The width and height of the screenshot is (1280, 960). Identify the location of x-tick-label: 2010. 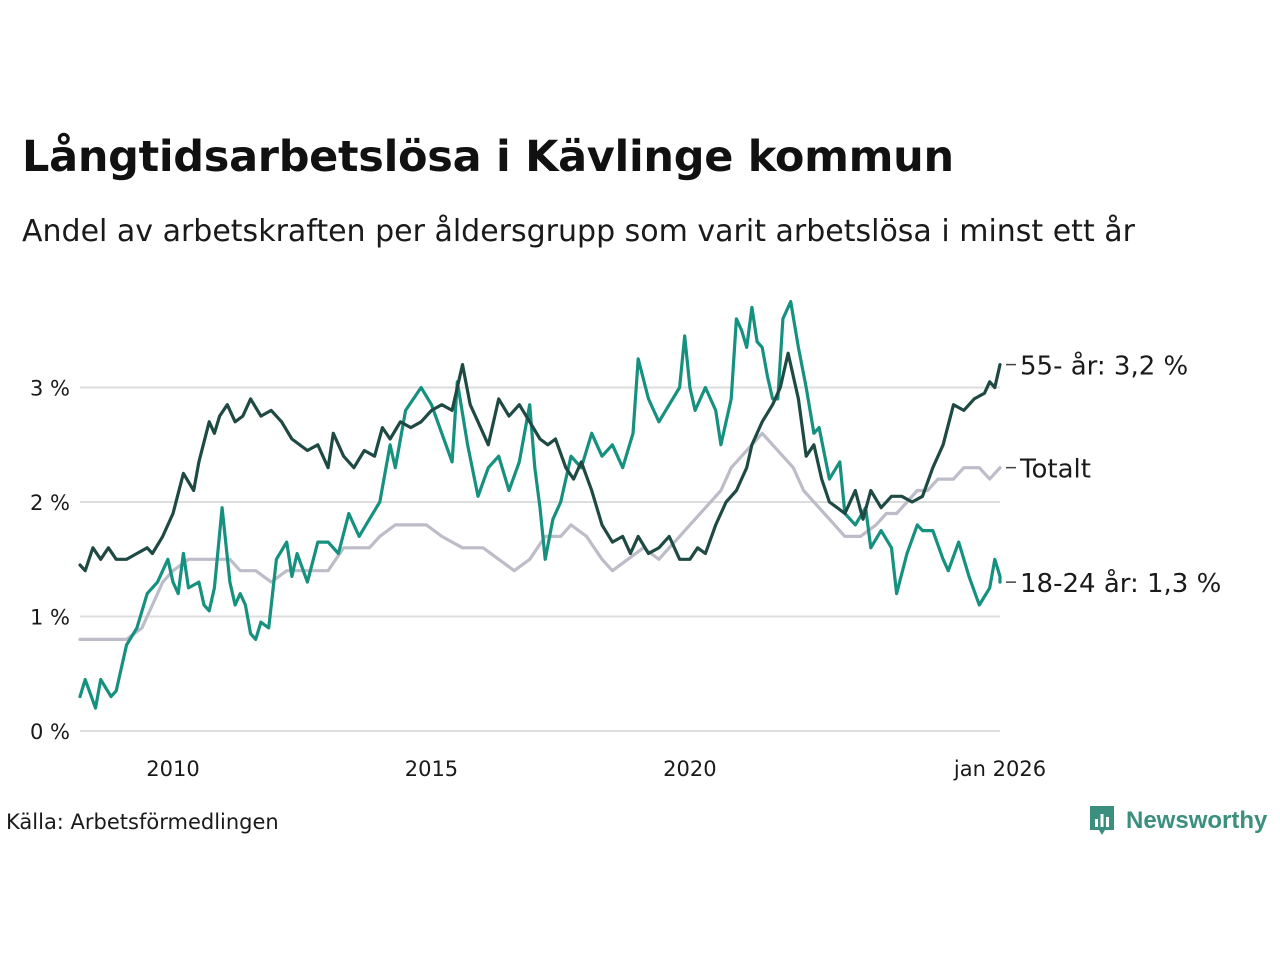
(172, 769).